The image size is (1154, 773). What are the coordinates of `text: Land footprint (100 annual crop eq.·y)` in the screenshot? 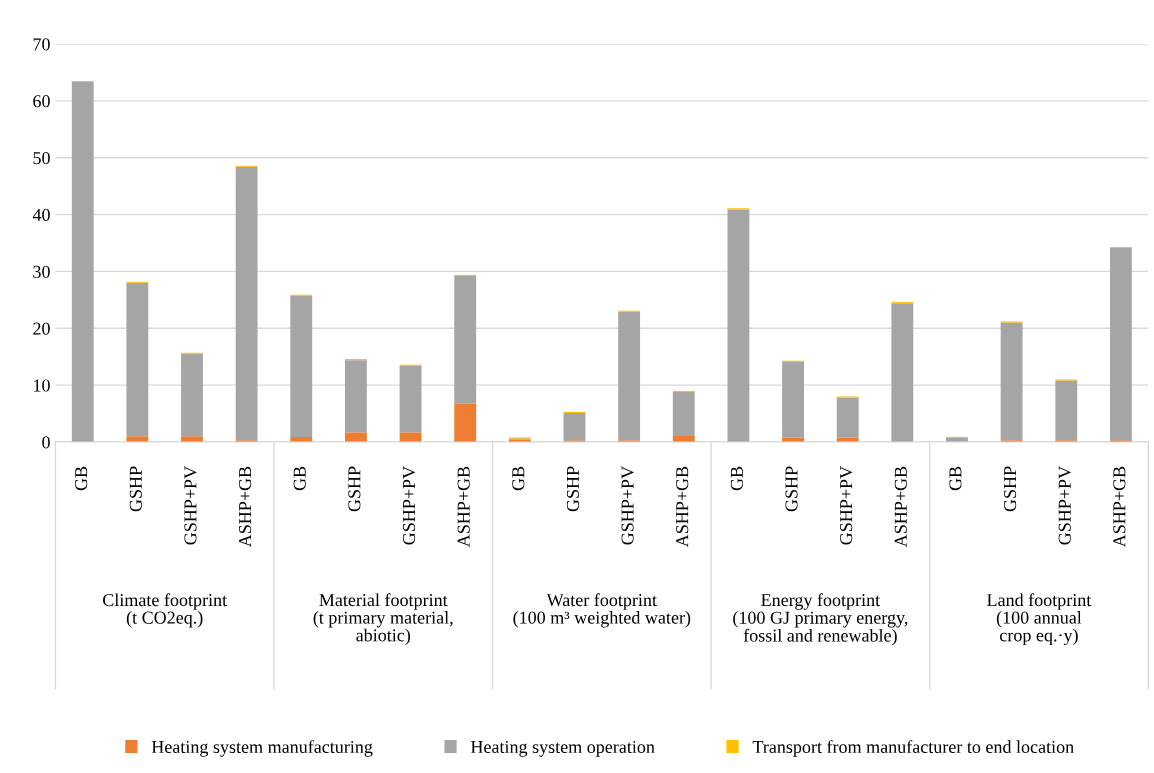 It's located at (1039, 619).